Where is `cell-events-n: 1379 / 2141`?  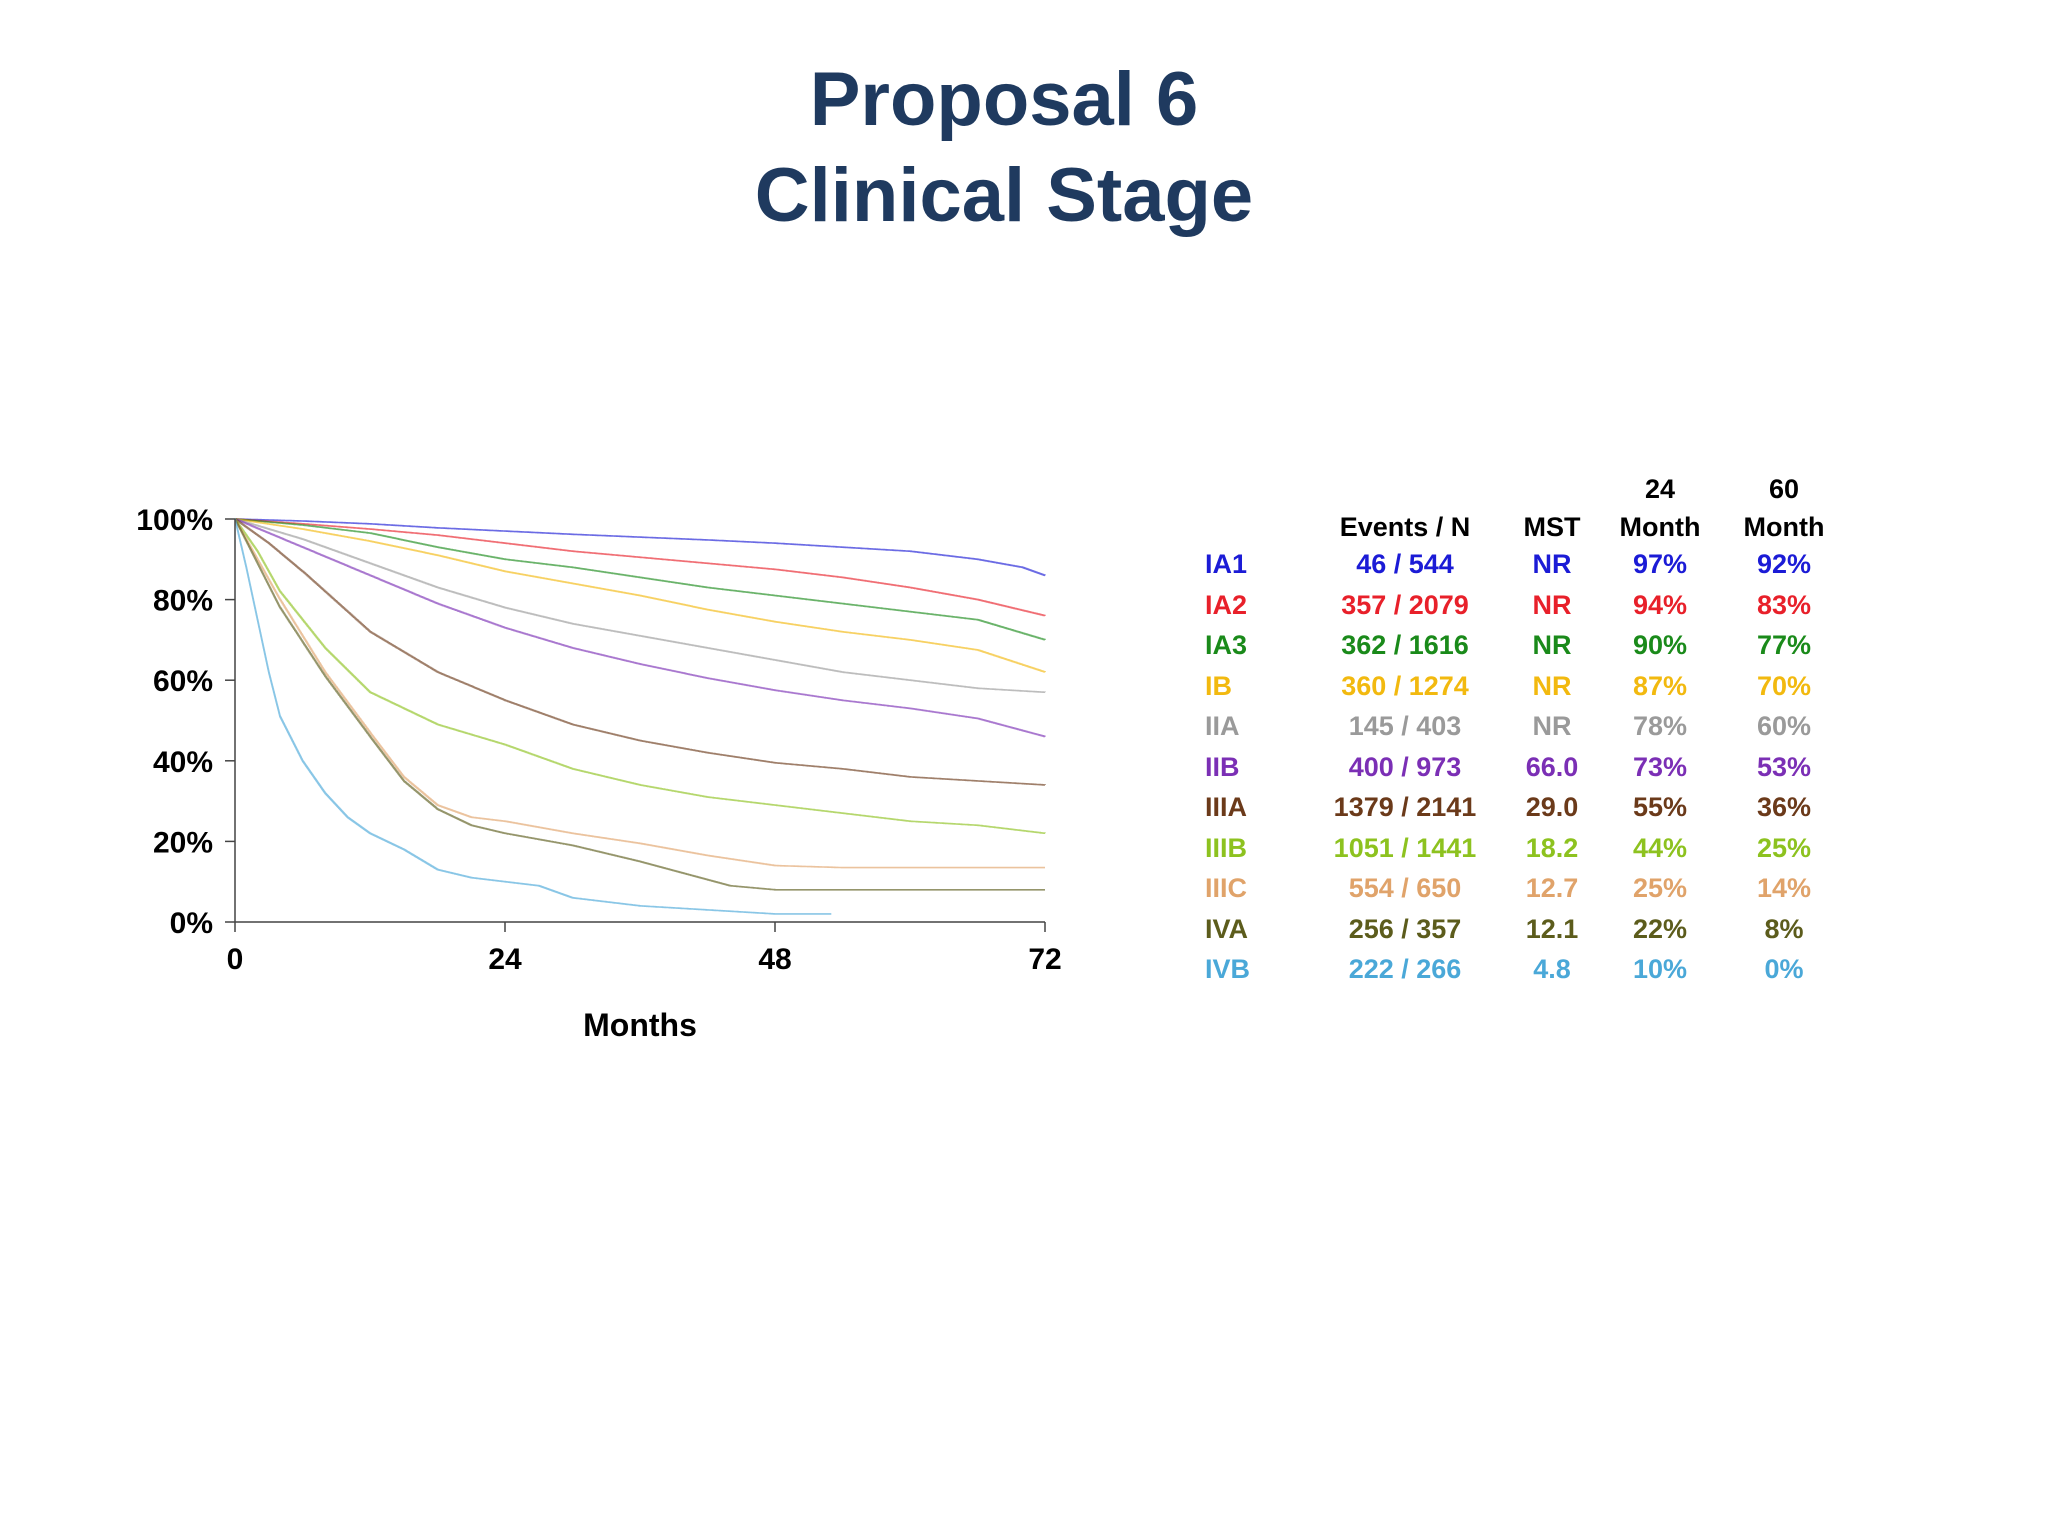
cell-events-n: 1379 / 2141 is located at coordinates (1405, 807).